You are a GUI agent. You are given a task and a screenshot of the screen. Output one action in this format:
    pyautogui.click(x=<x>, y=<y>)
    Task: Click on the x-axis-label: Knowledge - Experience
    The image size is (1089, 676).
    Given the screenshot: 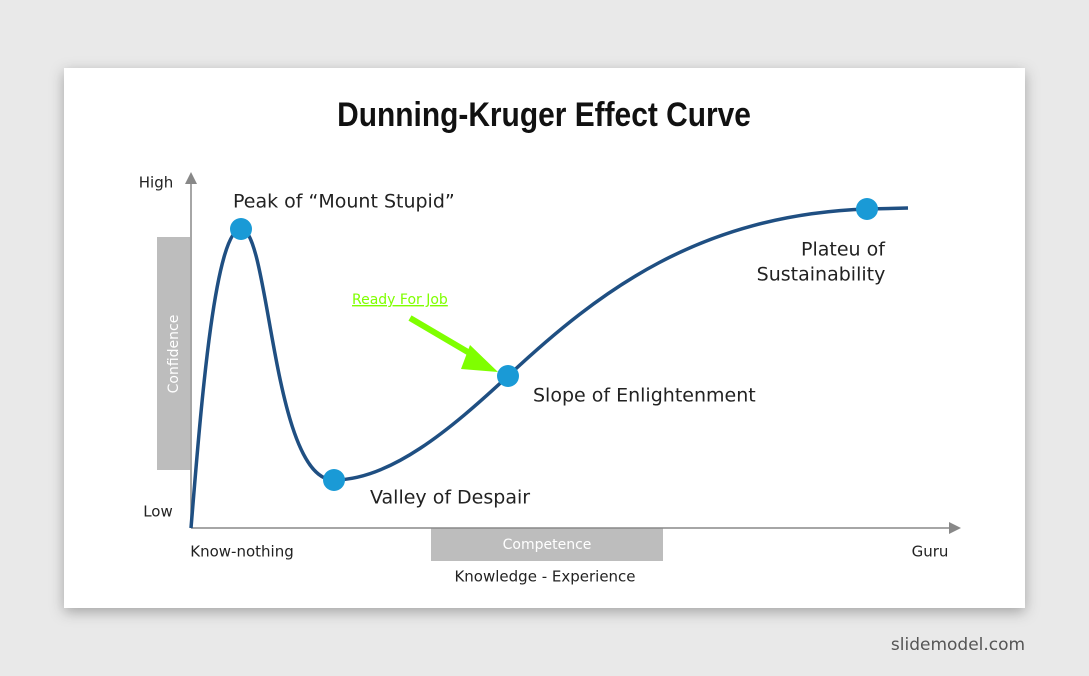 What is the action you would take?
    pyautogui.click(x=544, y=577)
    